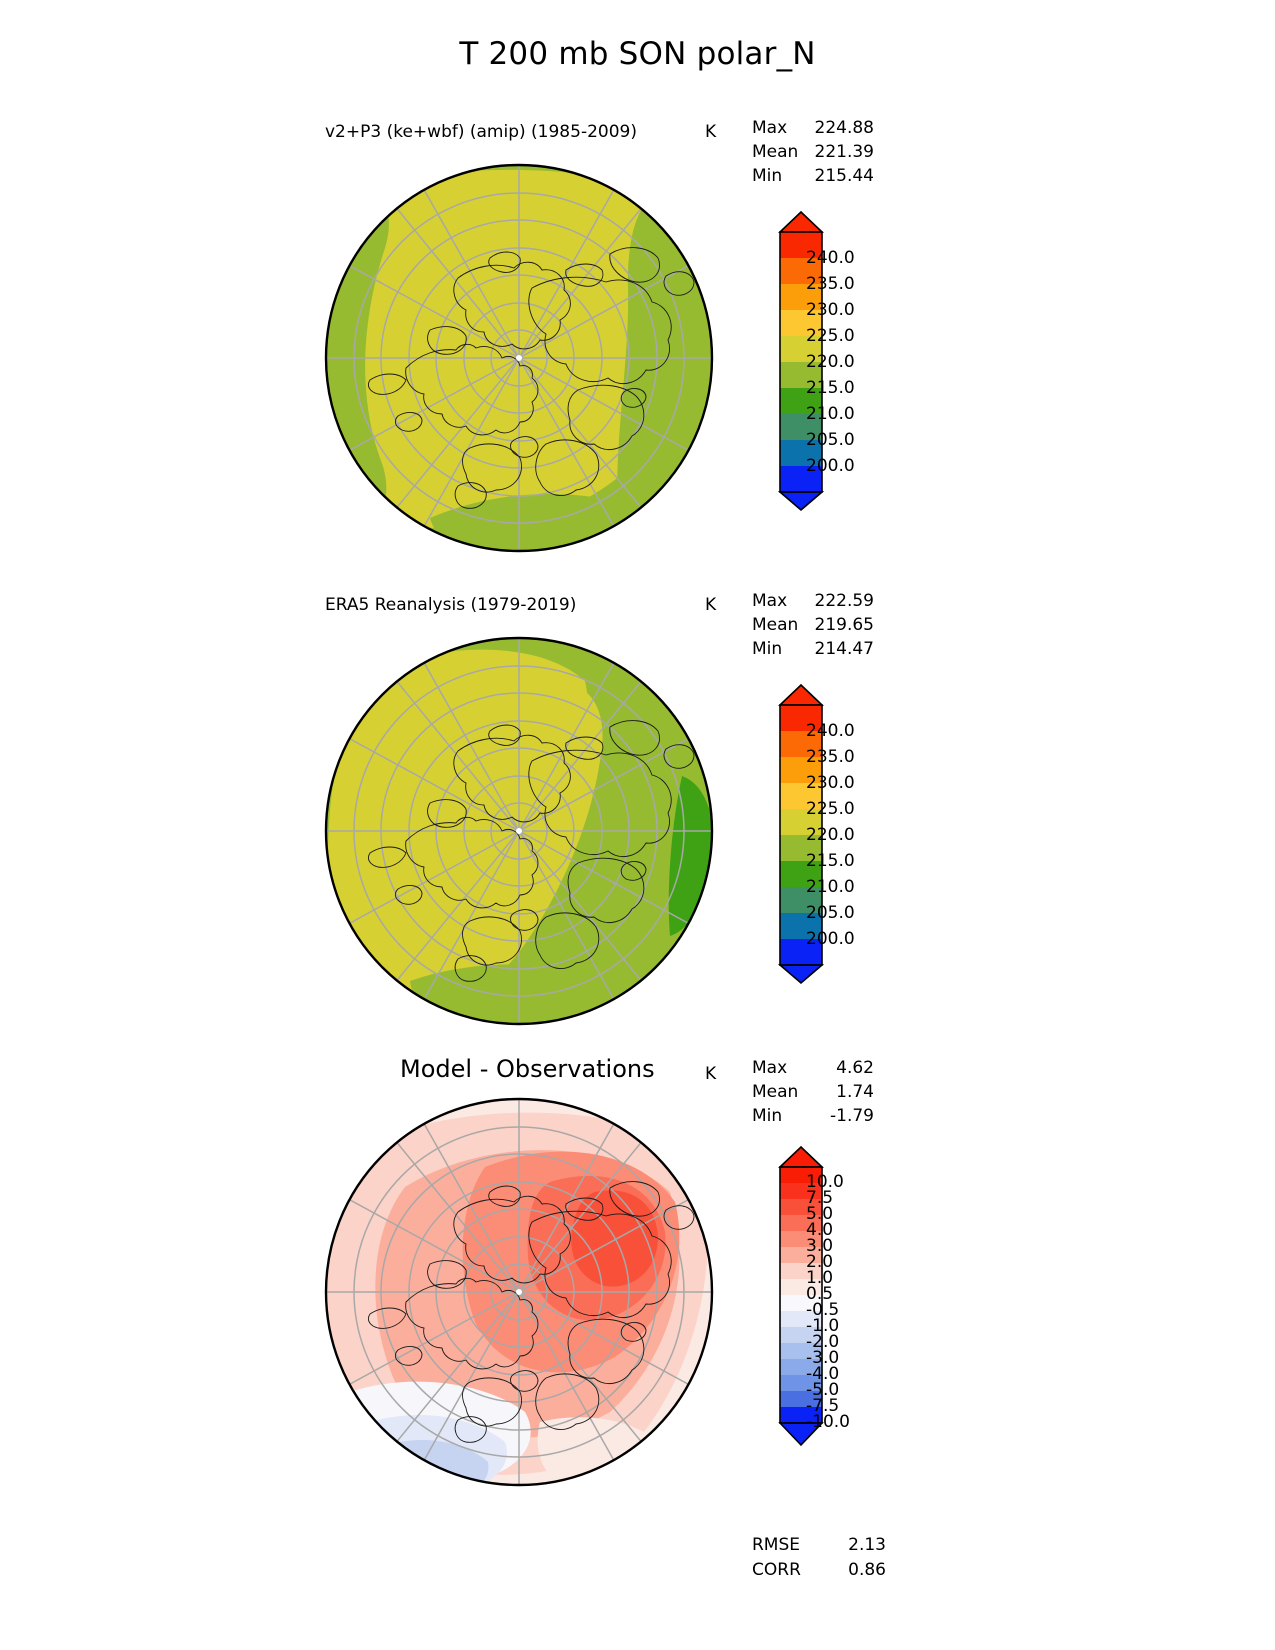 This screenshot has height=1650, width=1275. Describe the element at coordinates (823, 1358) in the screenshot. I see `colorbar-tick: -3.0` at that location.